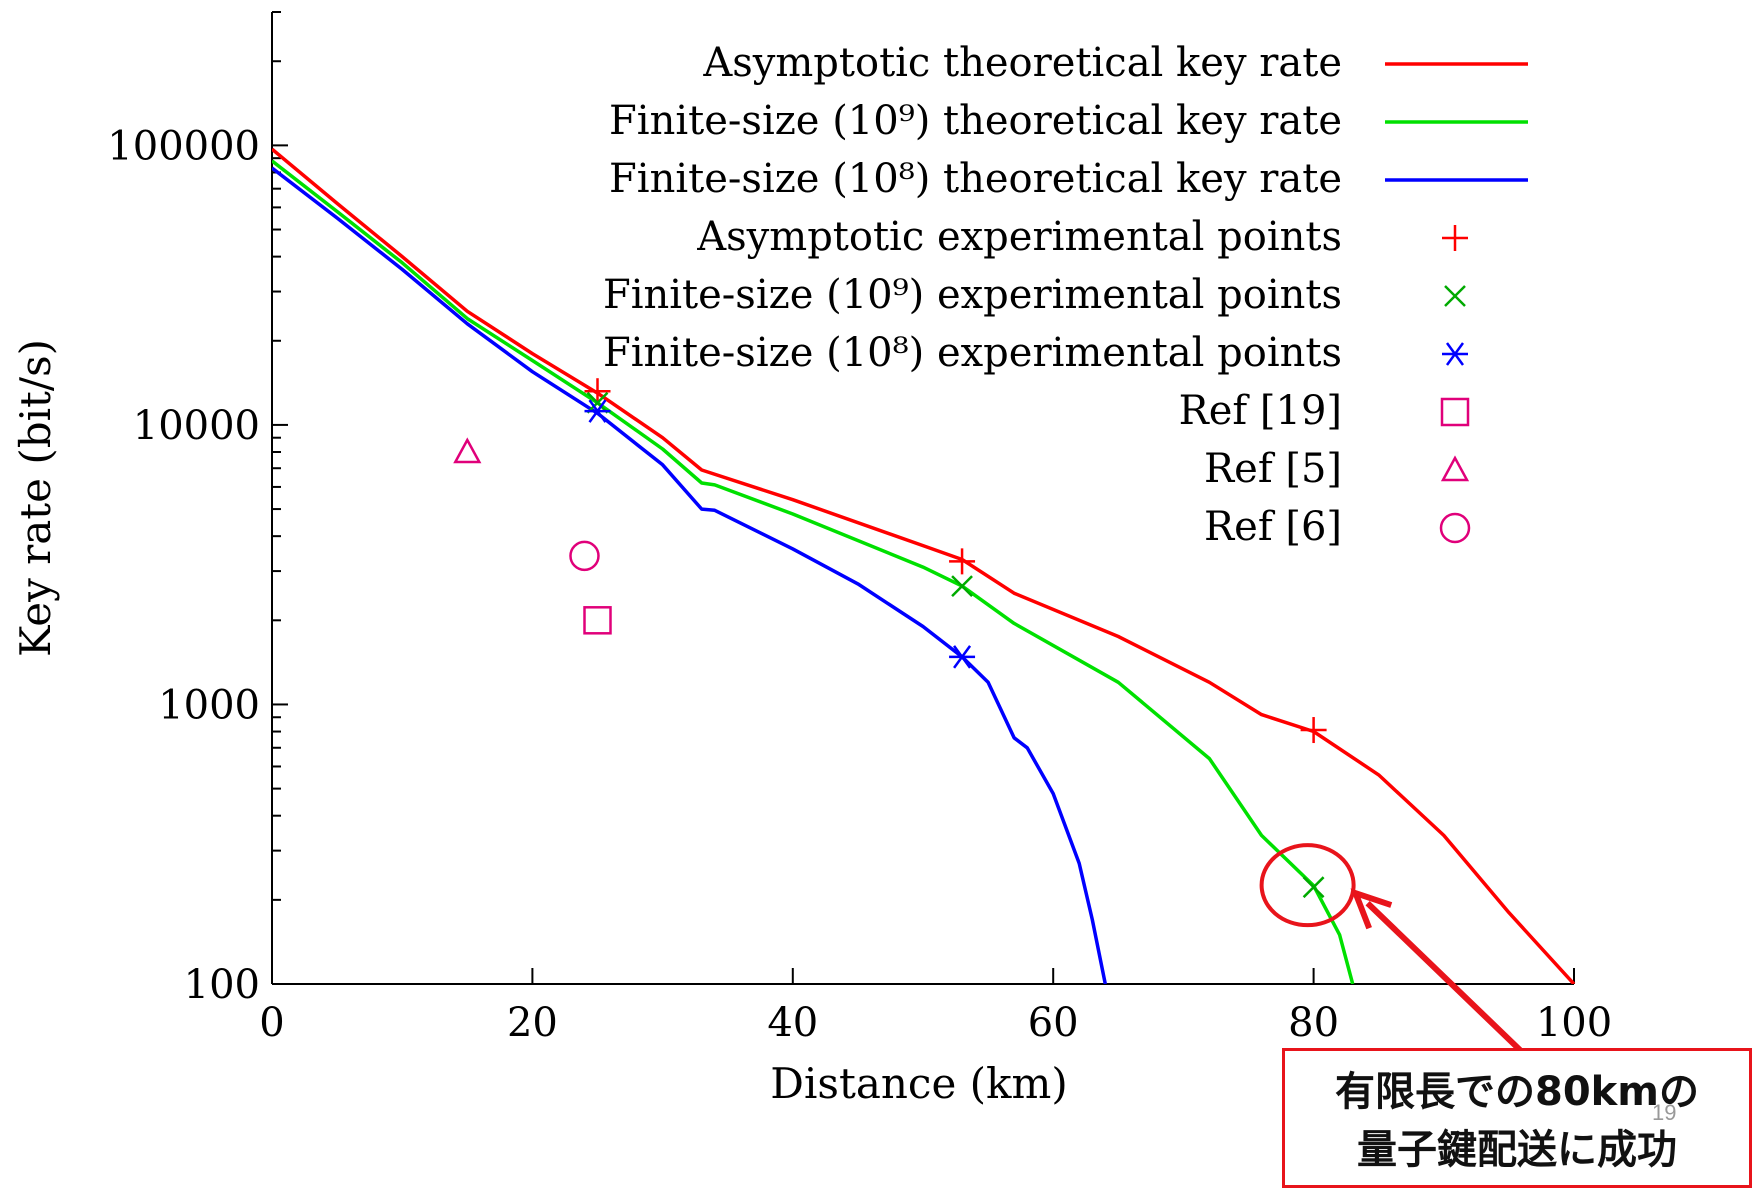 This screenshot has height=1188, width=1758. Describe the element at coordinates (918, 1083) in the screenshot. I see `x-axis-label: Distance (km)` at that location.